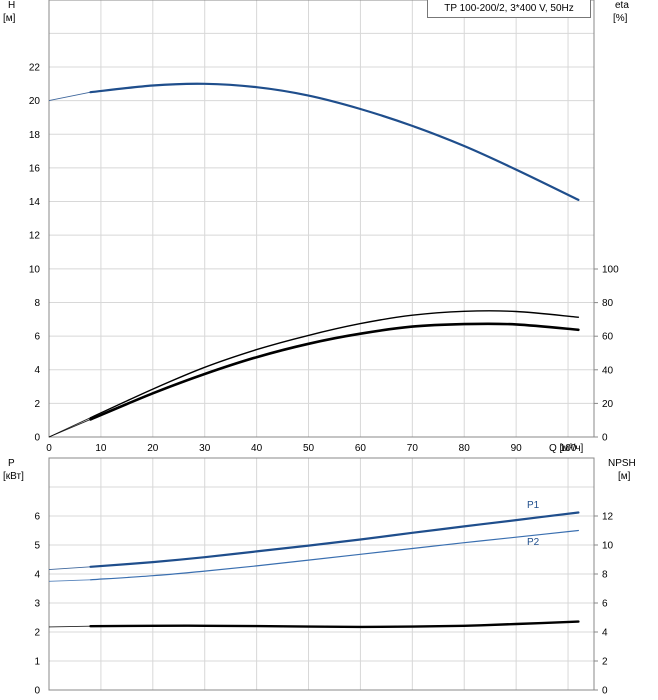 This screenshot has width=658, height=700. I want to click on series-p1, so click(334, 539).